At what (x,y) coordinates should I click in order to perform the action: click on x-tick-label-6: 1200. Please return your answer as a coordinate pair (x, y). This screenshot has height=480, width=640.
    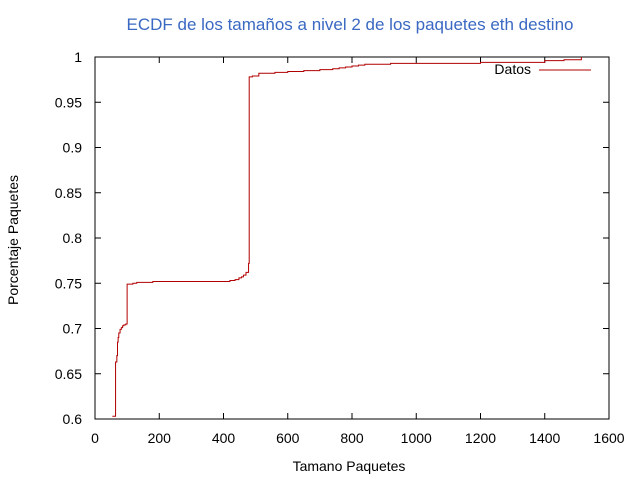
    Looking at the image, I should click on (480, 438).